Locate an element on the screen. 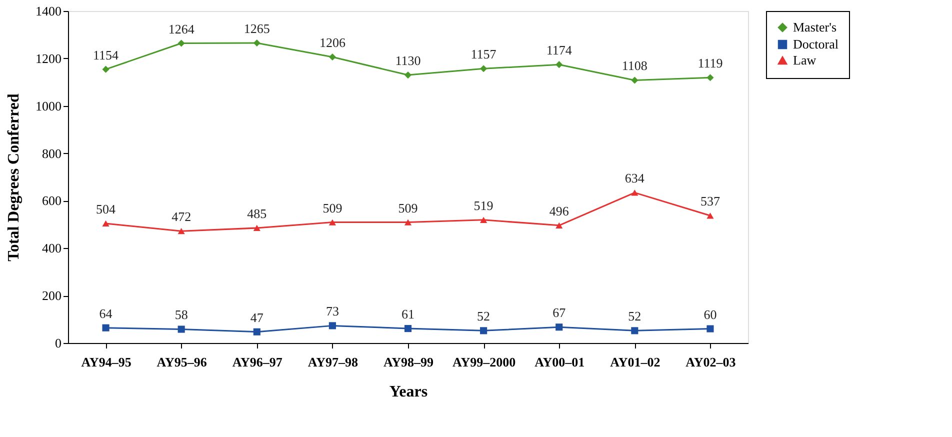 The image size is (952, 437). y-tick-label: 600 is located at coordinates (52, 200).